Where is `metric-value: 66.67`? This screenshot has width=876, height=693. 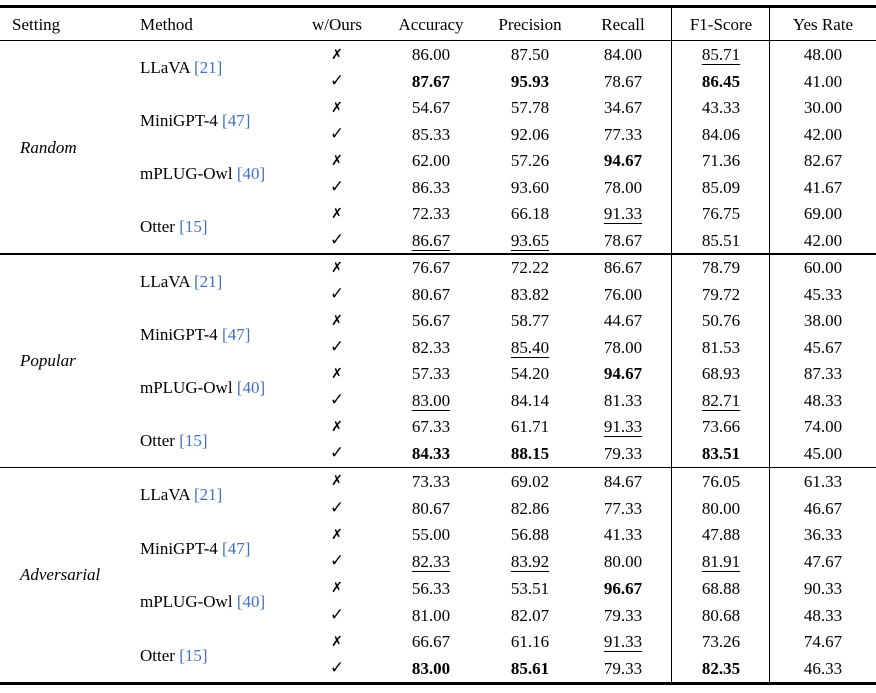
metric-value: 66.67 is located at coordinates (431, 642).